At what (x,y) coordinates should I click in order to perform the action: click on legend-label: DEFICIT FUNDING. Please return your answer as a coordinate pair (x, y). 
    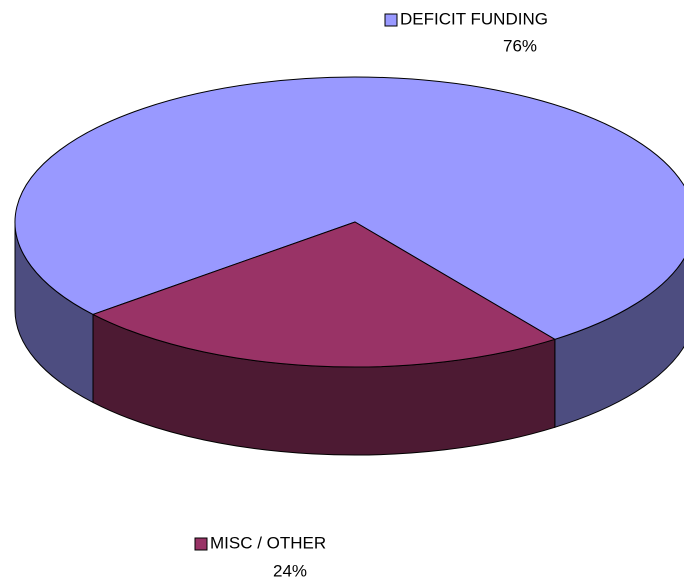
    Looking at the image, I should click on (474, 18).